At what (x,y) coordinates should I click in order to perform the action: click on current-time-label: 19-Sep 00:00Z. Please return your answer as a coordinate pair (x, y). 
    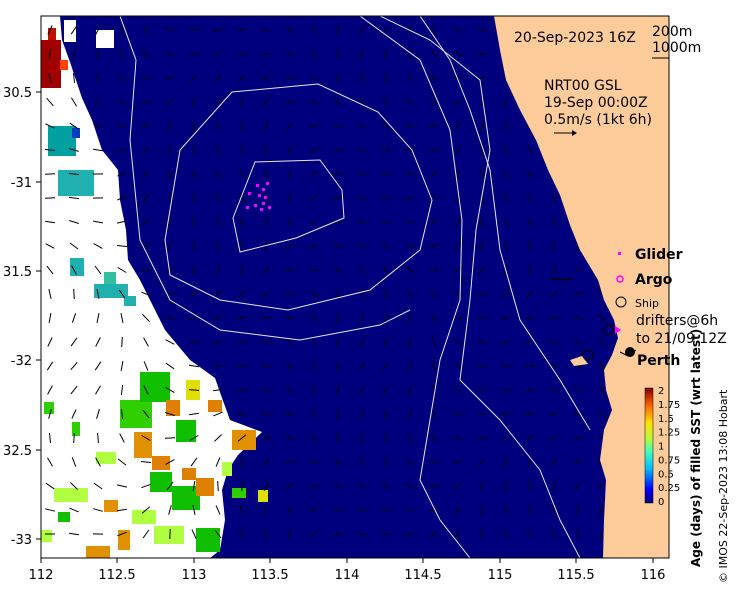
    Looking at the image, I should click on (596, 103).